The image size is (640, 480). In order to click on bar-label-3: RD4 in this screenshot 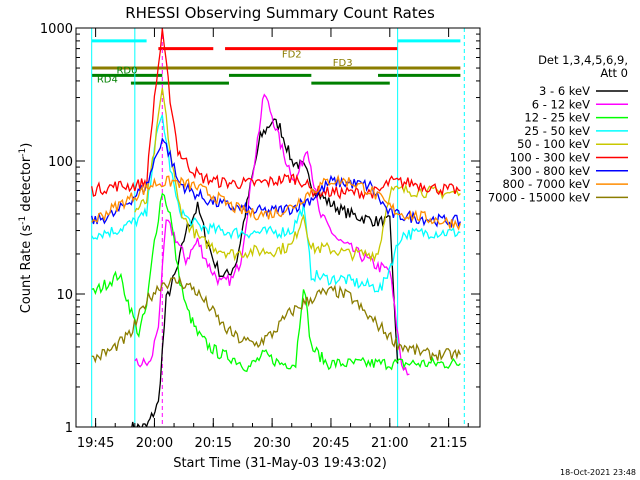, I will do `click(107, 79)`.